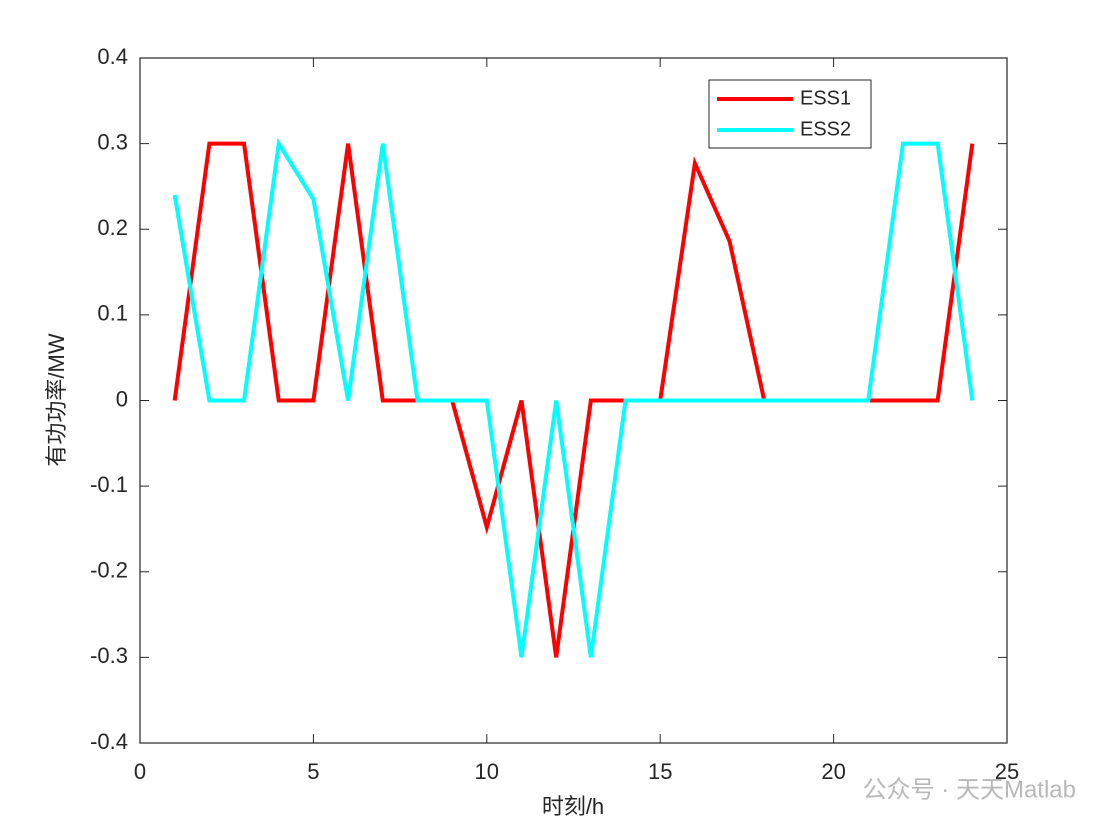 The height and width of the screenshot is (833, 1112). Describe the element at coordinates (833, 771) in the screenshot. I see `x-tick-label: 20` at that location.